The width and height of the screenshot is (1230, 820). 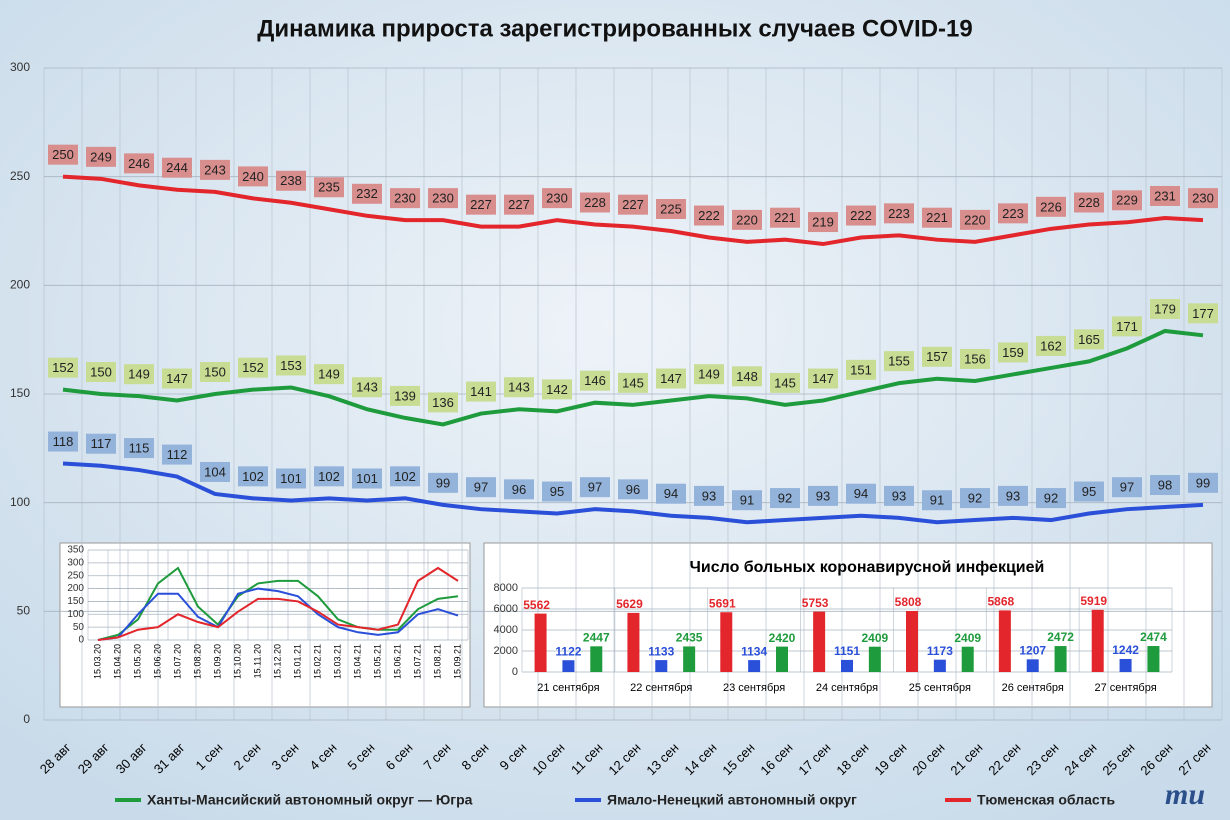 I want to click on data-label: 240, so click(x=253, y=176).